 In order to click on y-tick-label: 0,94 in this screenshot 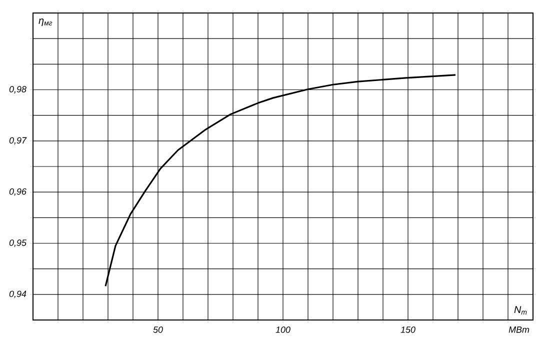, I will do `click(17, 294)`.